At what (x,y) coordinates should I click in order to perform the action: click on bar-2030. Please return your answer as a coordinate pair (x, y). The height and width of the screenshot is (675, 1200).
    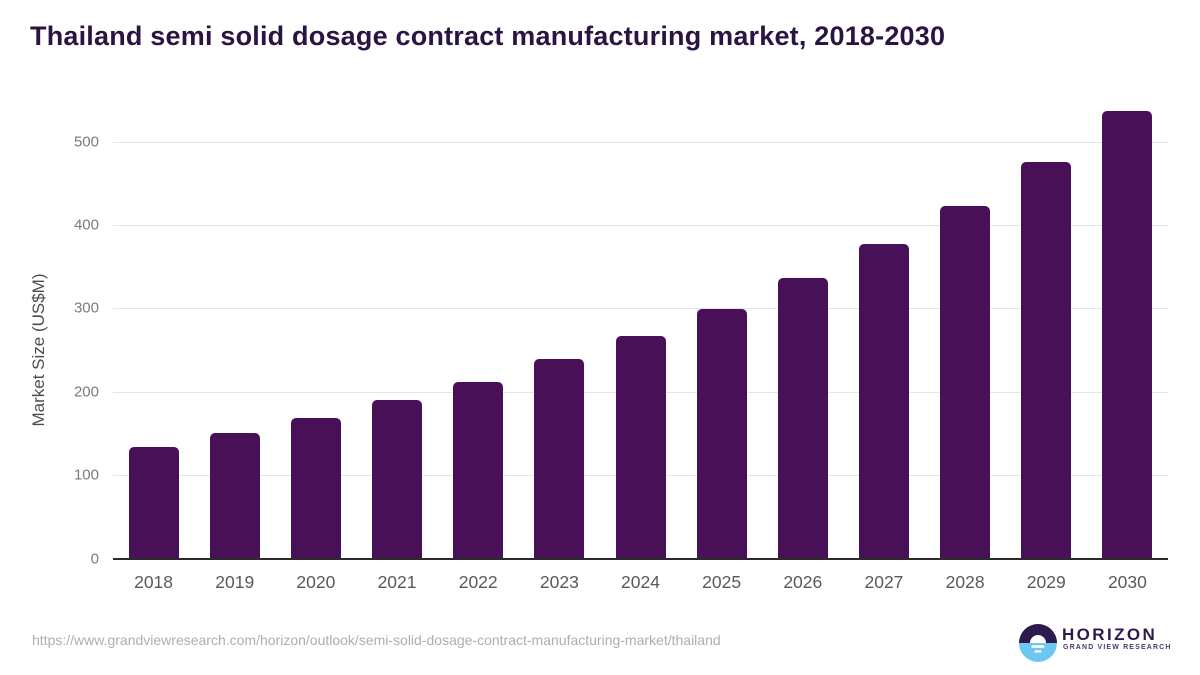
    Looking at the image, I should click on (1127, 335).